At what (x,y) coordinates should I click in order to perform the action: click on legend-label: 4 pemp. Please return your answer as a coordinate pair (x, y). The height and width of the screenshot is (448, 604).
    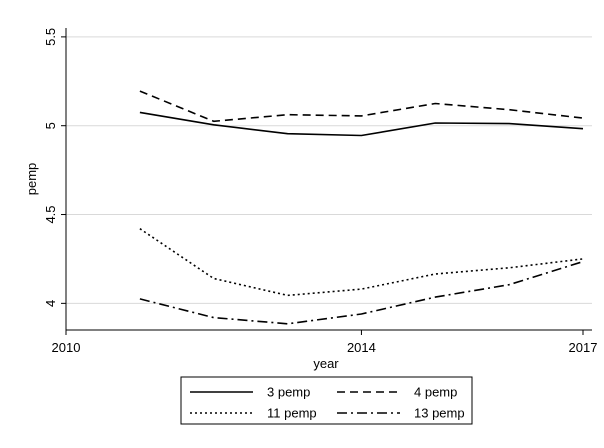
    Looking at the image, I should click on (435, 392).